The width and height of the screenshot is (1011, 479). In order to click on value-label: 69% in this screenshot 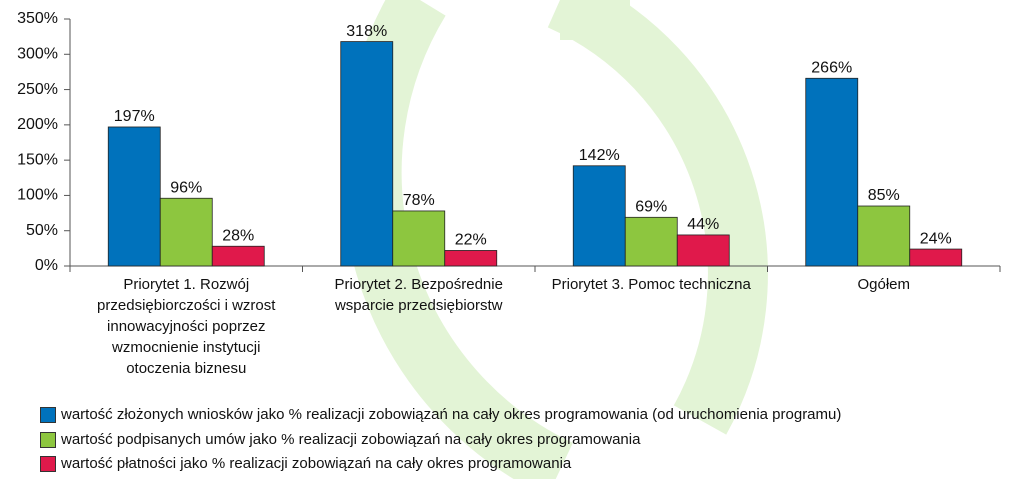, I will do `click(651, 207)`.